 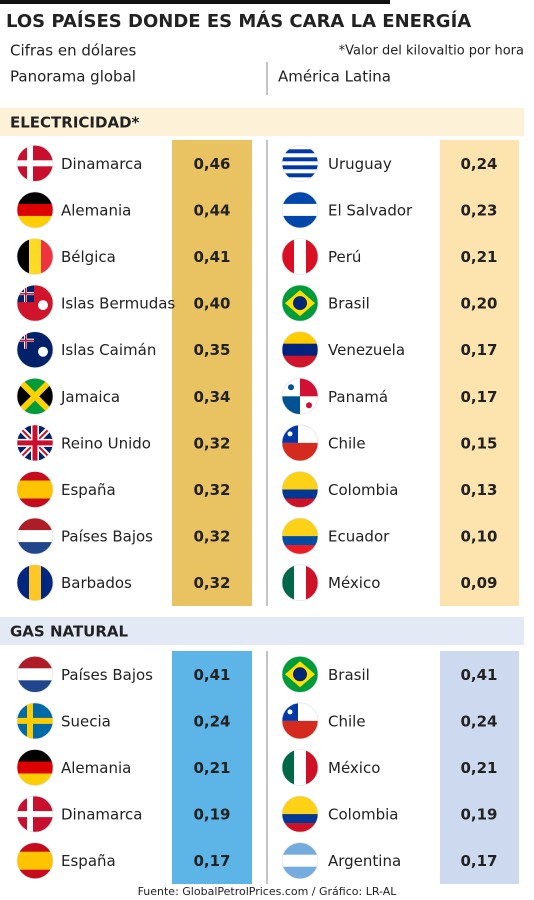 What do you see at coordinates (211, 304) in the screenshot?
I see `price-value: 0,40` at bounding box center [211, 304].